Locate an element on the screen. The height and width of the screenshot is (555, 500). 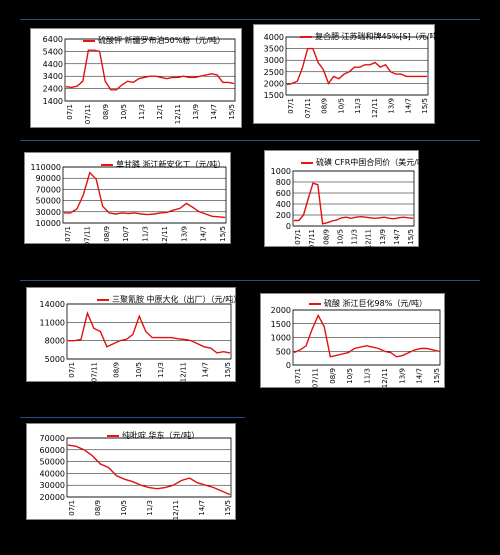
y-tick-label: 500 is located at coordinates (283, 351).